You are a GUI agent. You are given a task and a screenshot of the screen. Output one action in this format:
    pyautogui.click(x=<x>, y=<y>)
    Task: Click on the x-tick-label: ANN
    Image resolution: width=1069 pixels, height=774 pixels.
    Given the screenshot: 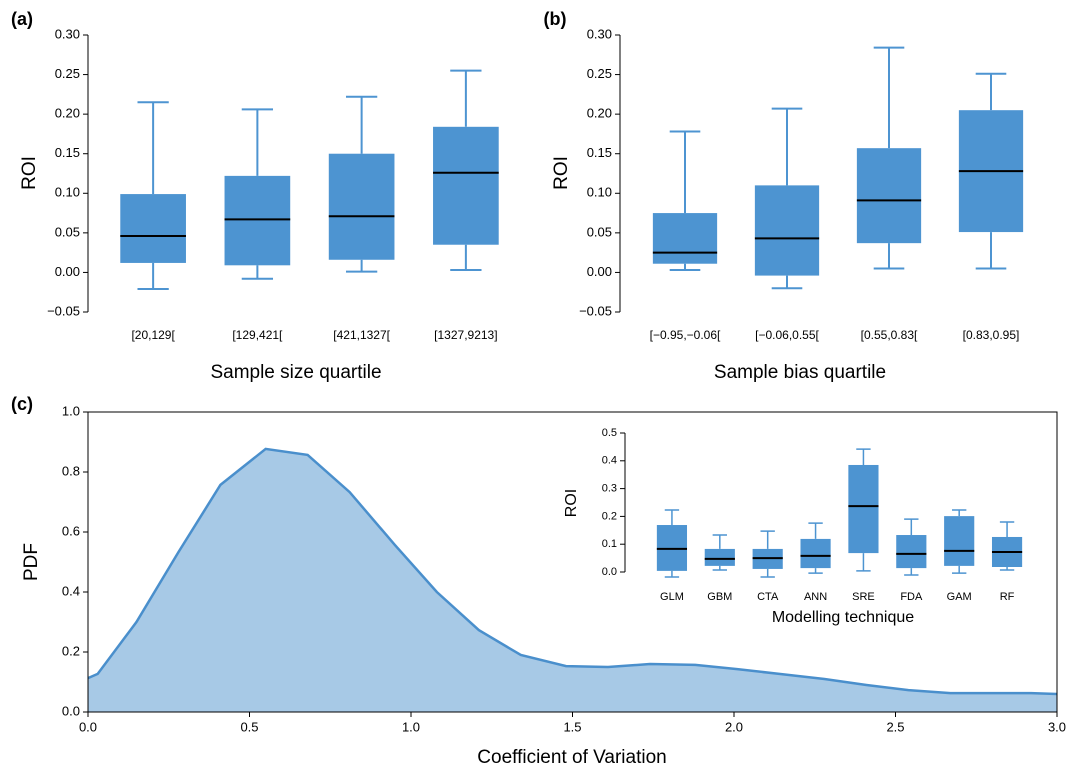 What is the action you would take?
    pyautogui.click(x=815, y=597)
    